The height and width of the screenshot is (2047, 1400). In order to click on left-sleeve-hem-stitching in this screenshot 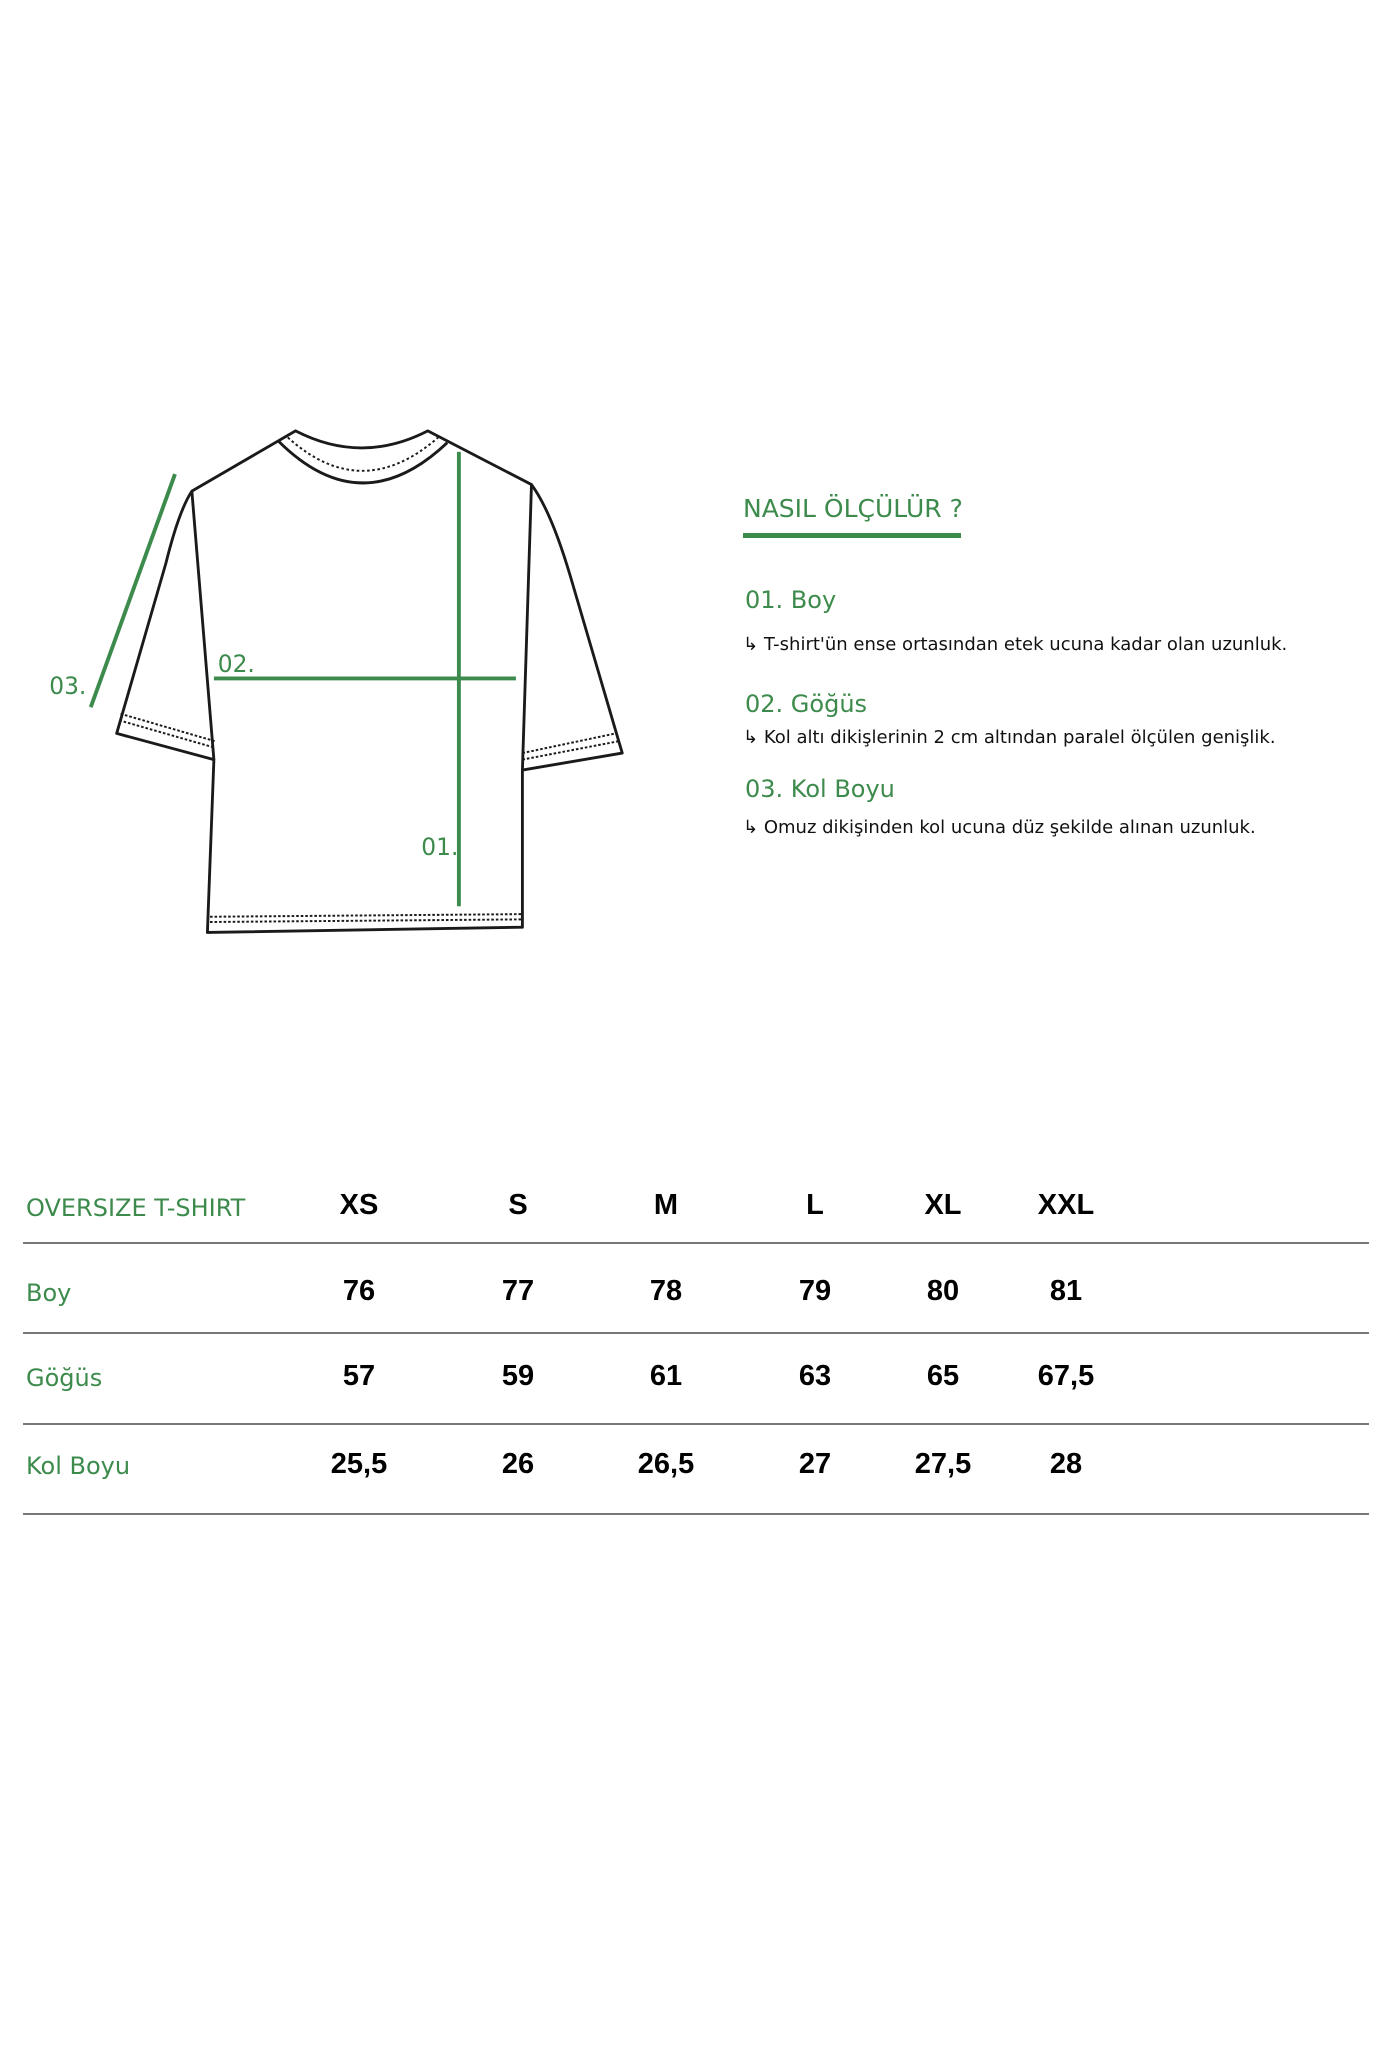, I will do `click(167, 734)`.